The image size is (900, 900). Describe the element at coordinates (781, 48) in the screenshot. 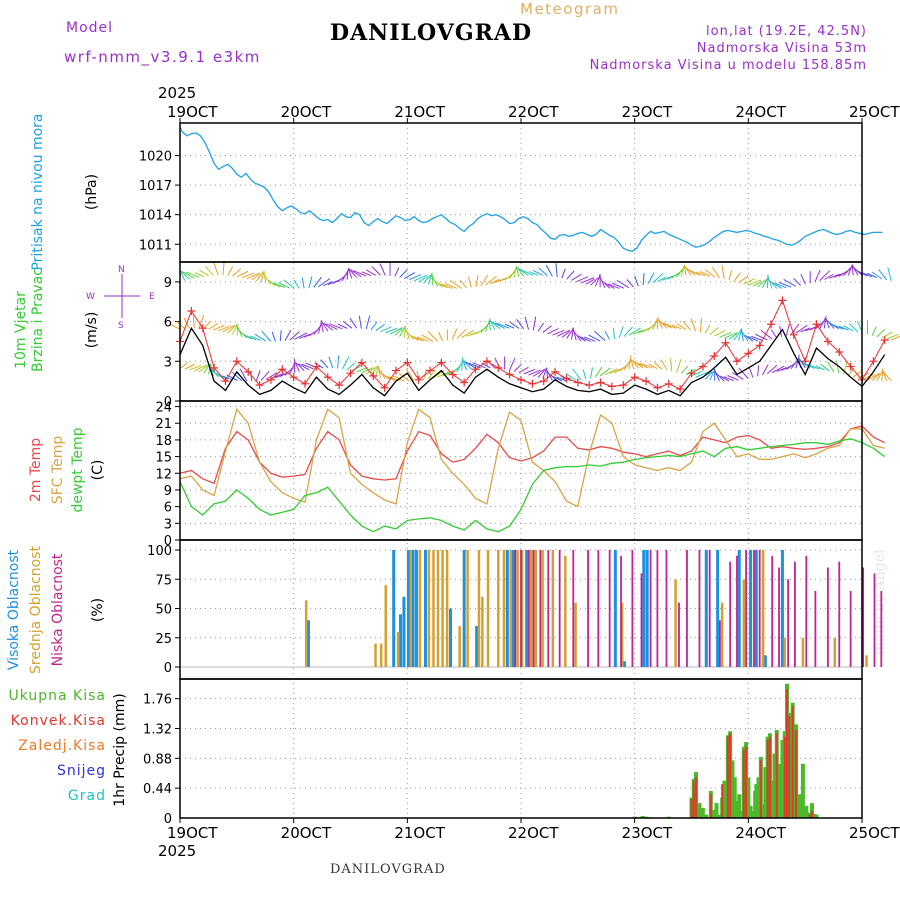

I see `elevation-label: Nadmorska Visina 53m` at that location.